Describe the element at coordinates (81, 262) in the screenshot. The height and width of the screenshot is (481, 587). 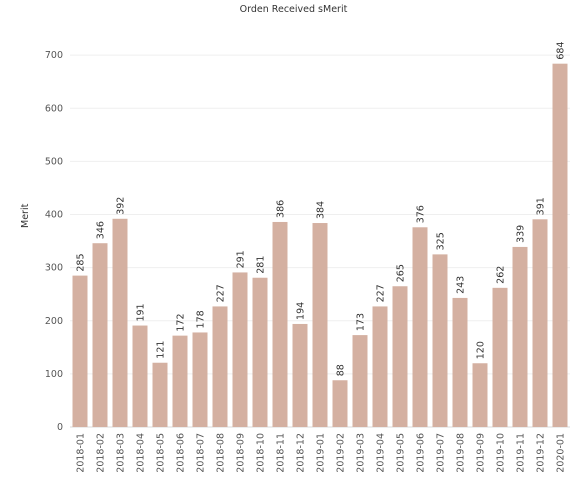
I see `data-label: 285` at that location.